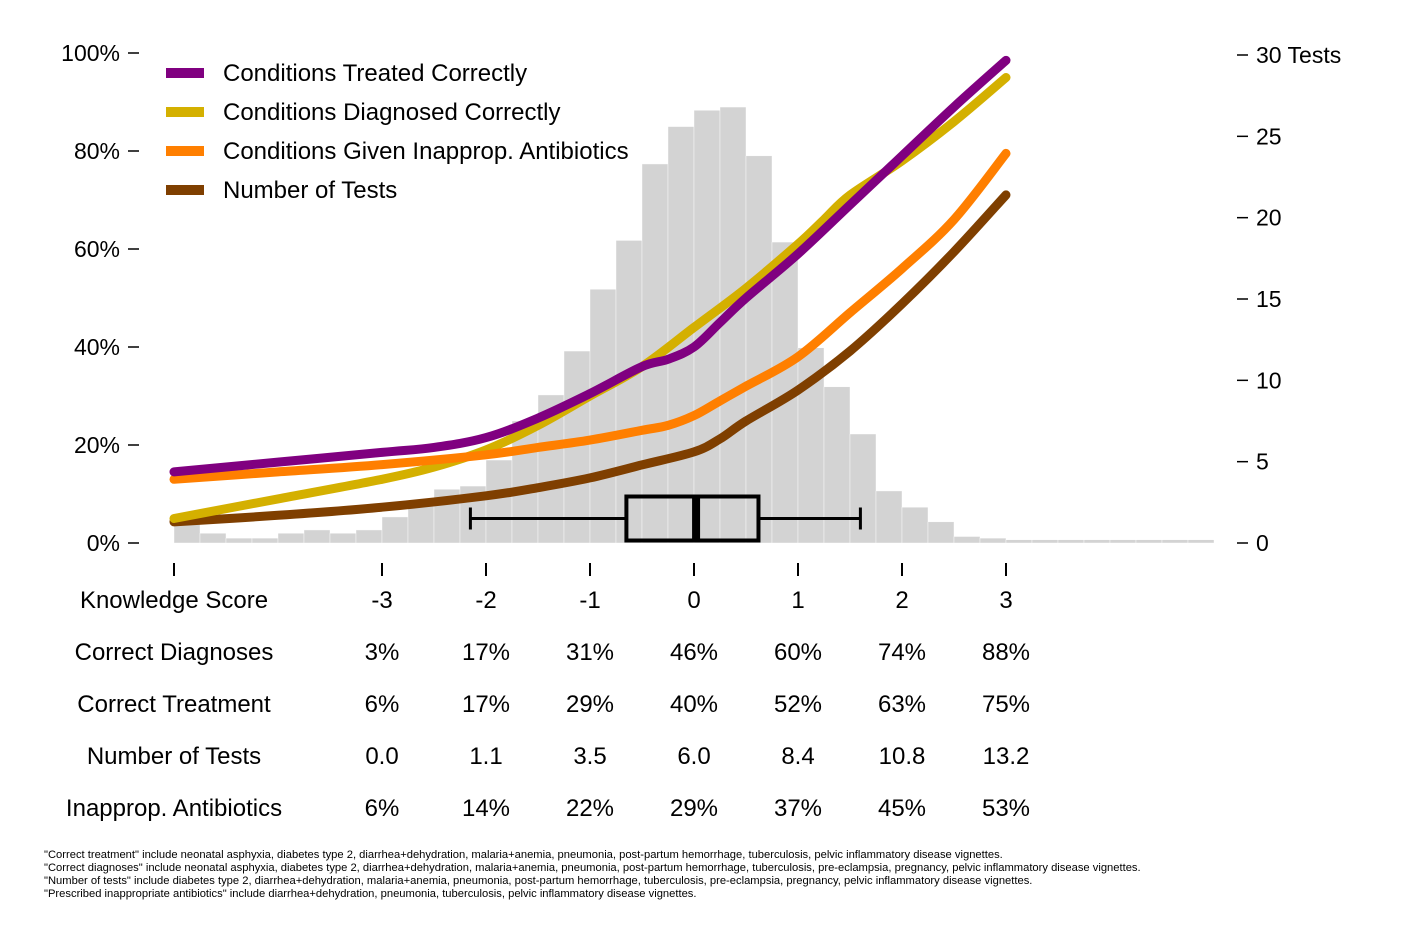  Describe the element at coordinates (797, 600) in the screenshot. I see `x-axis-tick-label: 1` at that location.